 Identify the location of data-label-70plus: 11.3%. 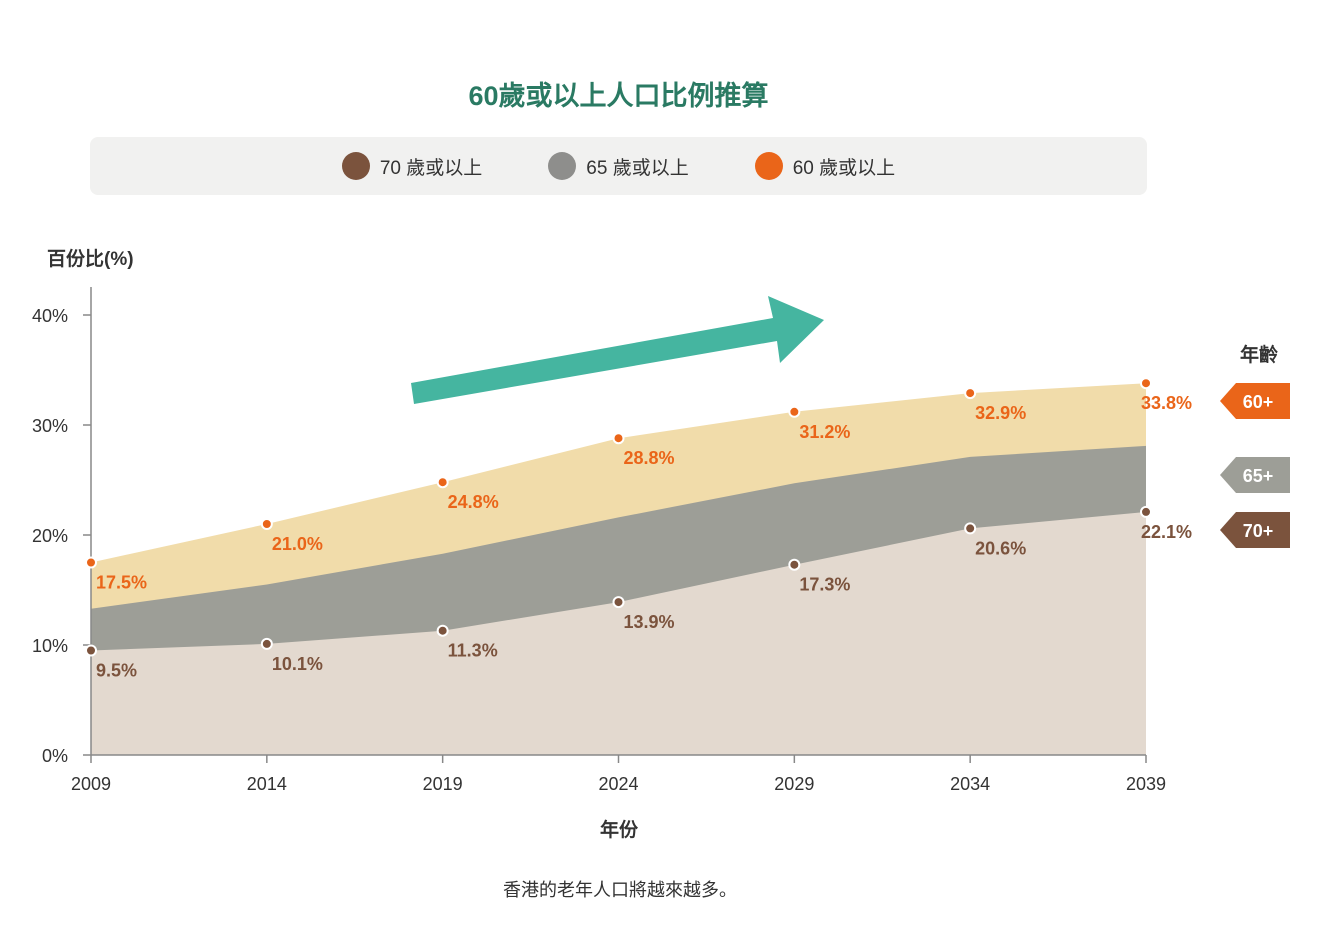
(473, 651).